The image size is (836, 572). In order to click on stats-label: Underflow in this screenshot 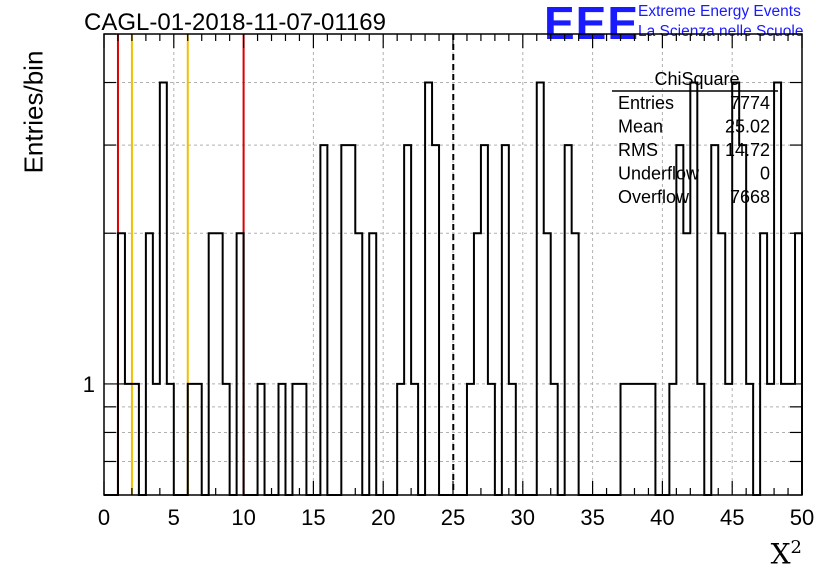, I will do `click(659, 174)`.